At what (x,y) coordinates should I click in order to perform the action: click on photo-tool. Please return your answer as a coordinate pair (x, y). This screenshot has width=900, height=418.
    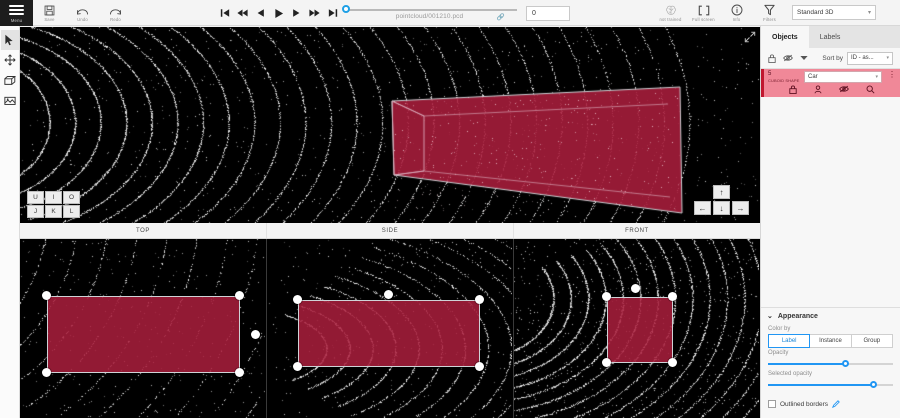
    Looking at the image, I should click on (10, 100).